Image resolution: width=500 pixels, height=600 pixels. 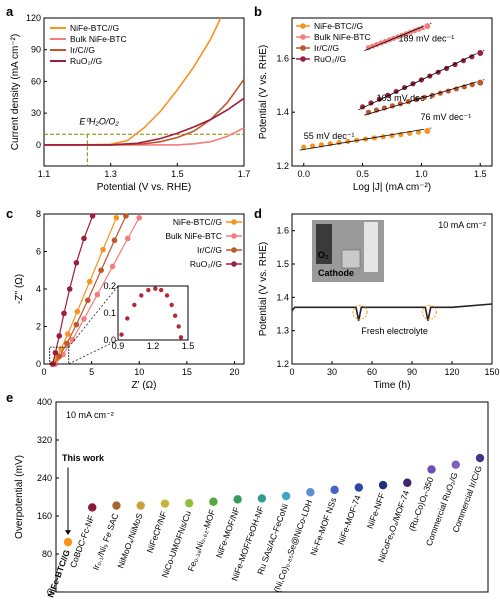 I want to click on panel-c-xlabel: Z' (Ω), so click(x=144, y=385).